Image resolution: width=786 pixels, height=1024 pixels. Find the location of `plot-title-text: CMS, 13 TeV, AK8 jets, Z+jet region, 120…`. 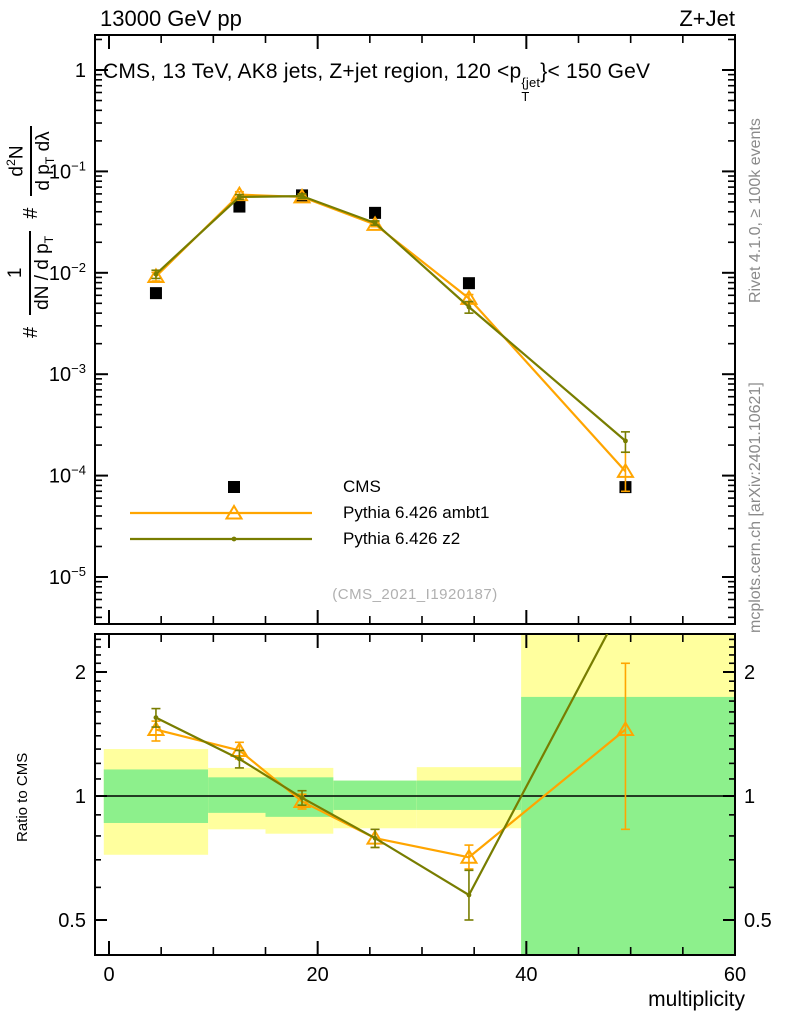

plot-title-text: CMS, 13 TeV, AK8 jets, Z+jet region, 120… is located at coordinates (312, 71).